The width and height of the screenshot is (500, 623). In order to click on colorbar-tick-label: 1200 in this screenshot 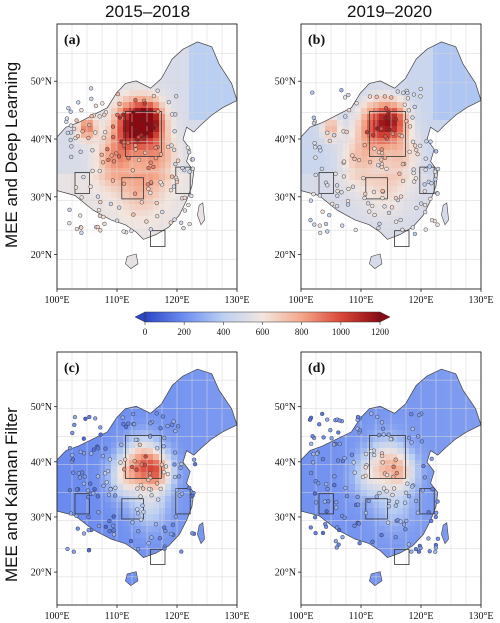, I will do `click(380, 332)`.